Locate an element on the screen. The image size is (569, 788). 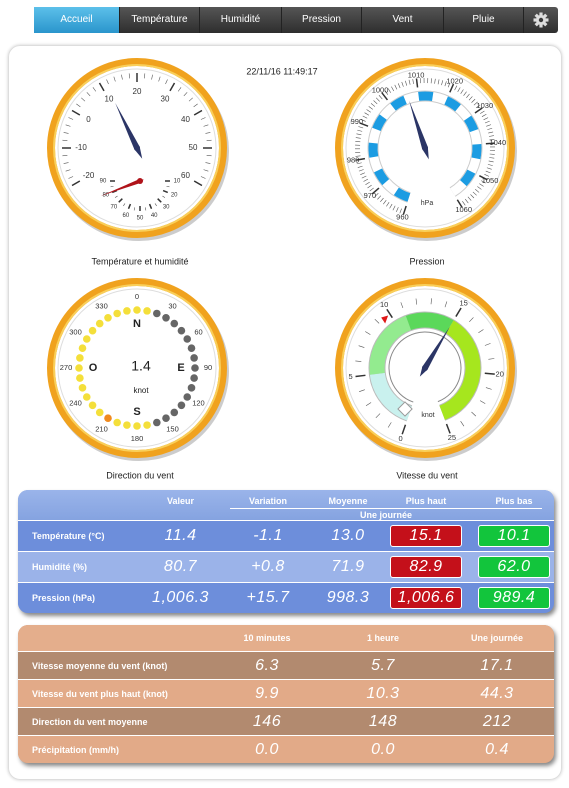
needle is located at coordinates (419, 130).